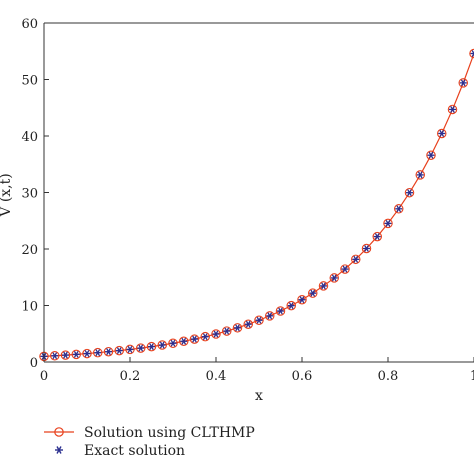  I want to click on y-tick-label: 10, so click(29, 307).